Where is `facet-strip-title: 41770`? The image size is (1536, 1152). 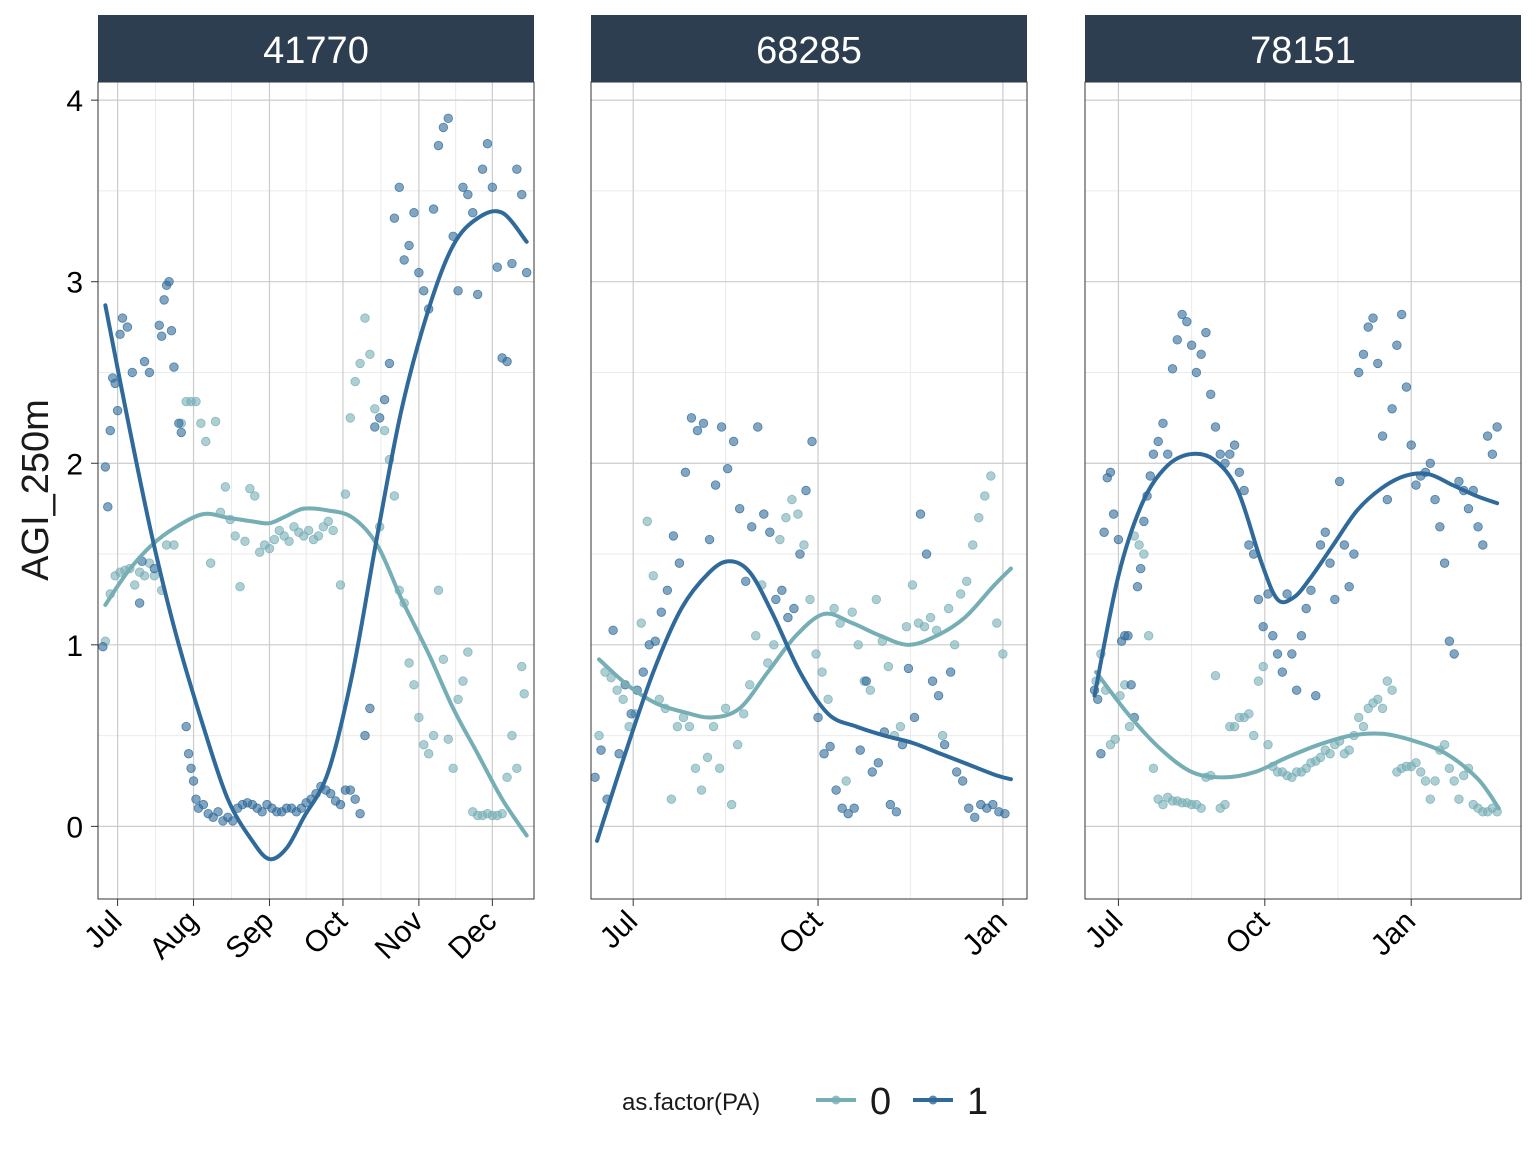 facet-strip-title: 41770 is located at coordinates (316, 51).